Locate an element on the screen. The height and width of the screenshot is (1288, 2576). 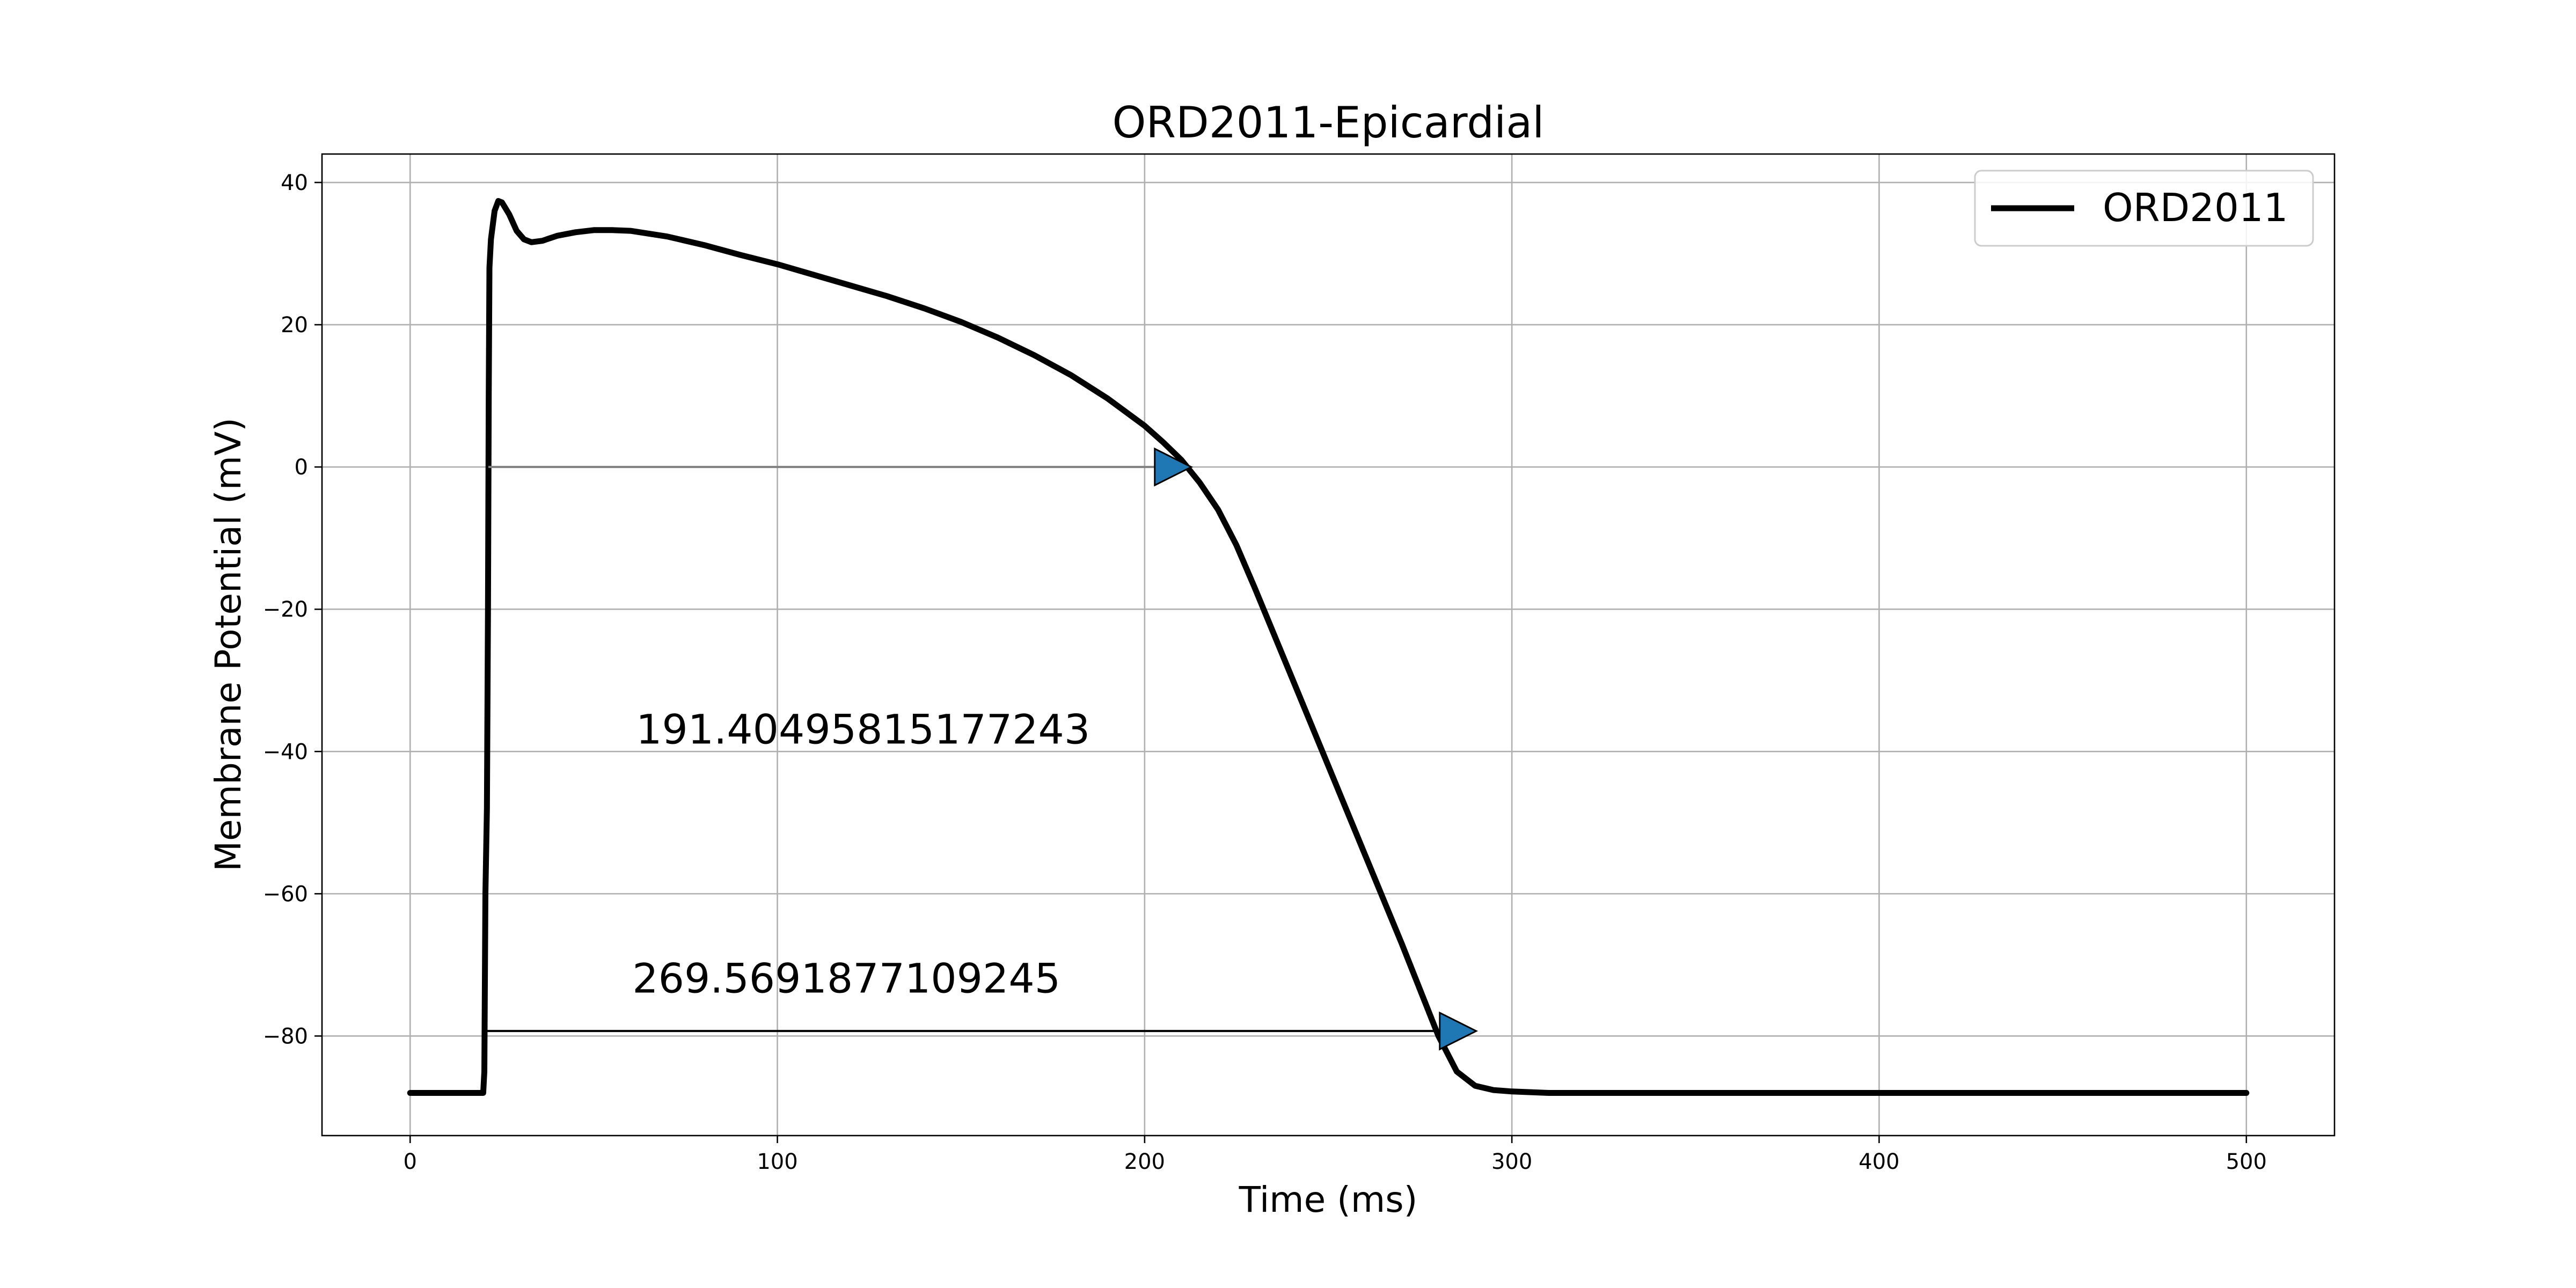
x-tick-label-500: 500 is located at coordinates (2246, 1162).